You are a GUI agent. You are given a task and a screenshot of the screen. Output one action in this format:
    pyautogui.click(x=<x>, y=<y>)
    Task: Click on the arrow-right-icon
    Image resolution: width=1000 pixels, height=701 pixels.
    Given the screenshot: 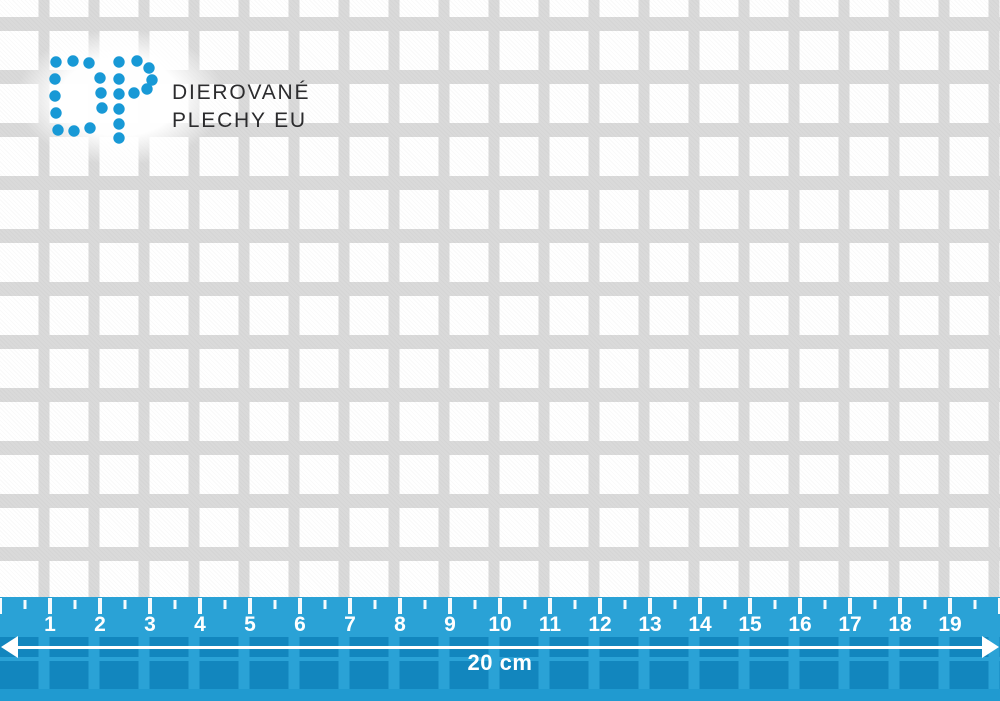 What is the action you would take?
    pyautogui.click(x=990, y=647)
    